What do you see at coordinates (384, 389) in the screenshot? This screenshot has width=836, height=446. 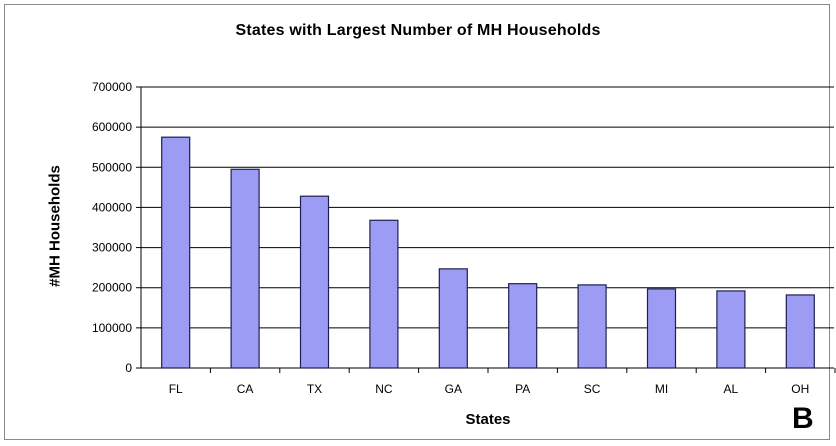 I see `x-tick-label: NC` at bounding box center [384, 389].